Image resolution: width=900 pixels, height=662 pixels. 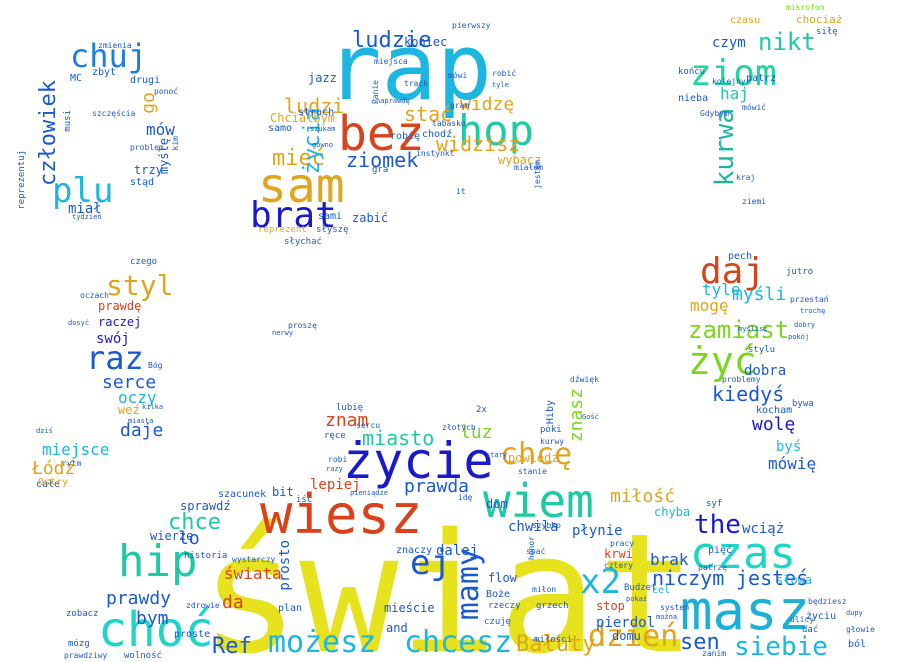 I want to click on word-robie: robię, so click(x=405, y=136).